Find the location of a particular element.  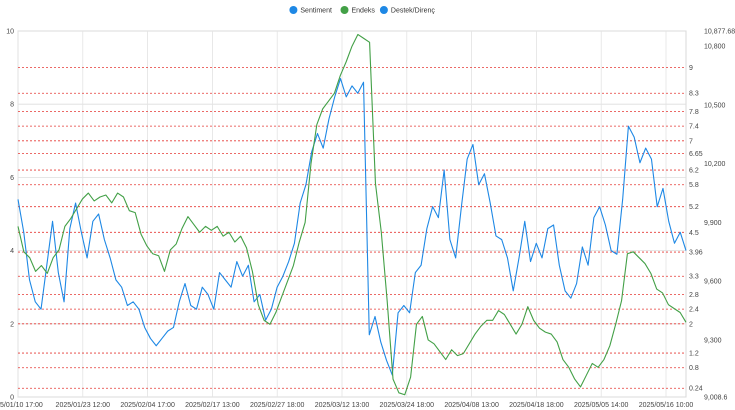

x-tick-label: 2025/05/05 14:00 is located at coordinates (601, 405).